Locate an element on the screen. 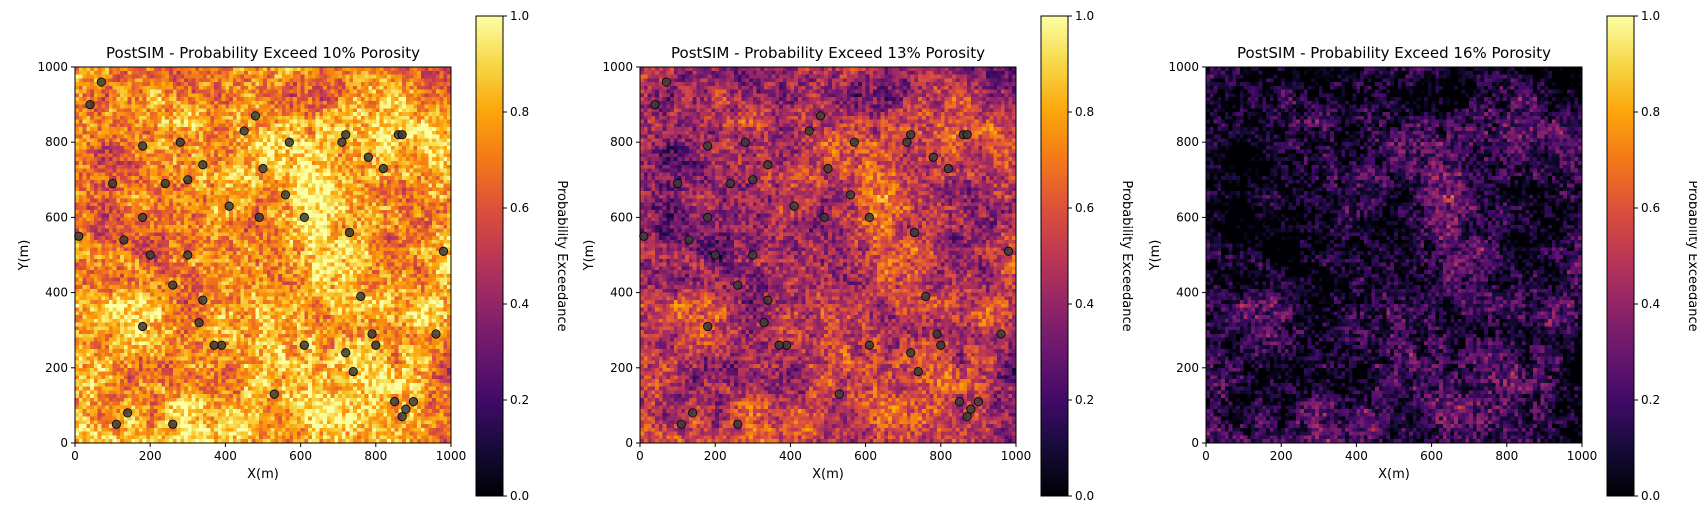 Image resolution: width=1697 pixels, height=514 pixels. colorbar-gradient is located at coordinates (1054, 256).